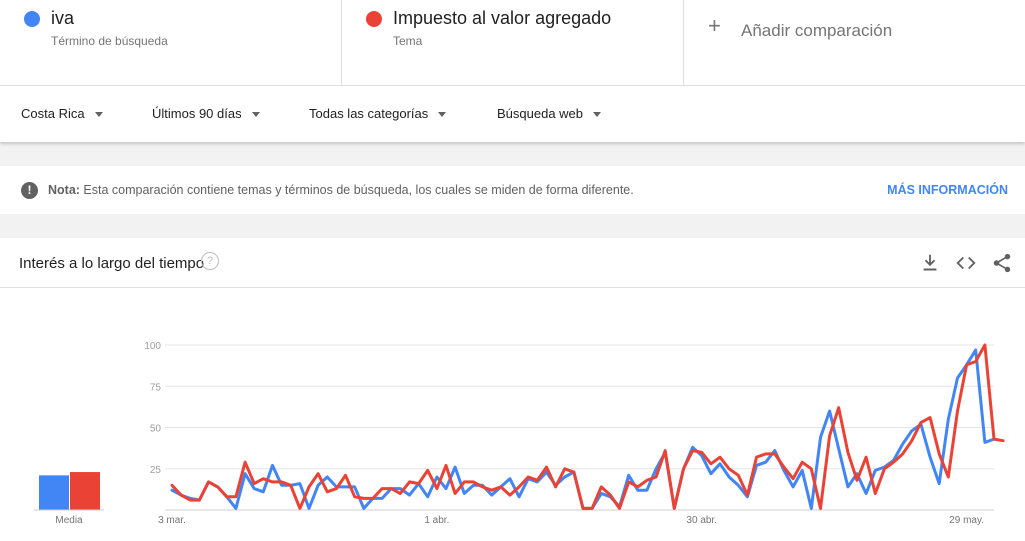  I want to click on period-select: Últimos 90 días, so click(206, 113).